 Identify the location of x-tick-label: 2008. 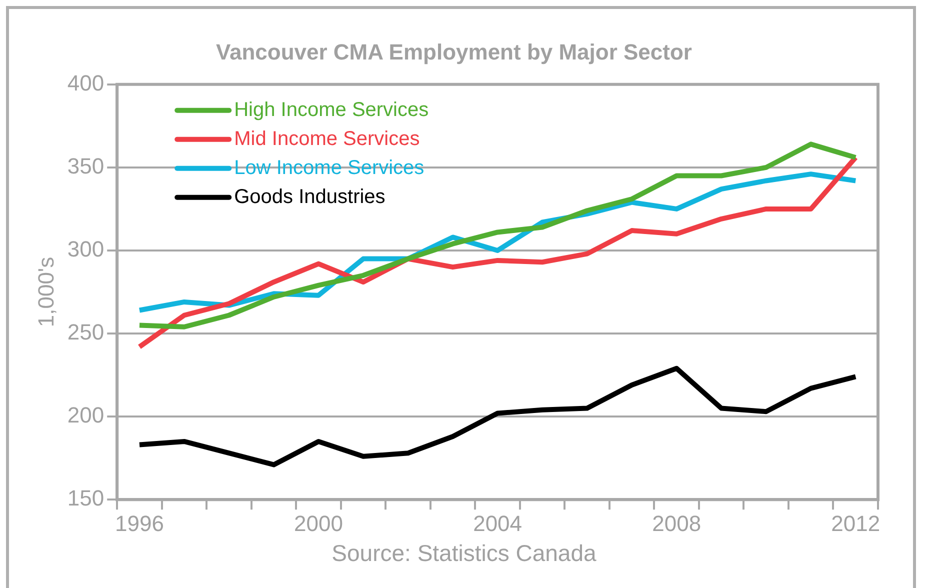
(677, 523).